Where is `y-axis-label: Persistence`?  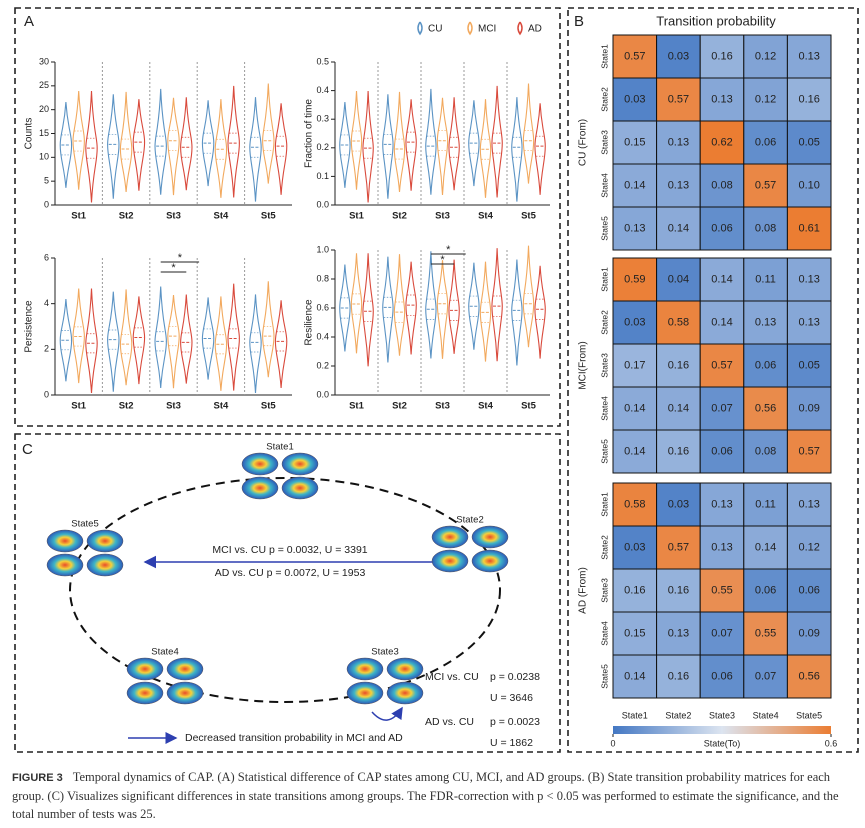
y-axis-label: Persistence is located at coordinates (29, 326).